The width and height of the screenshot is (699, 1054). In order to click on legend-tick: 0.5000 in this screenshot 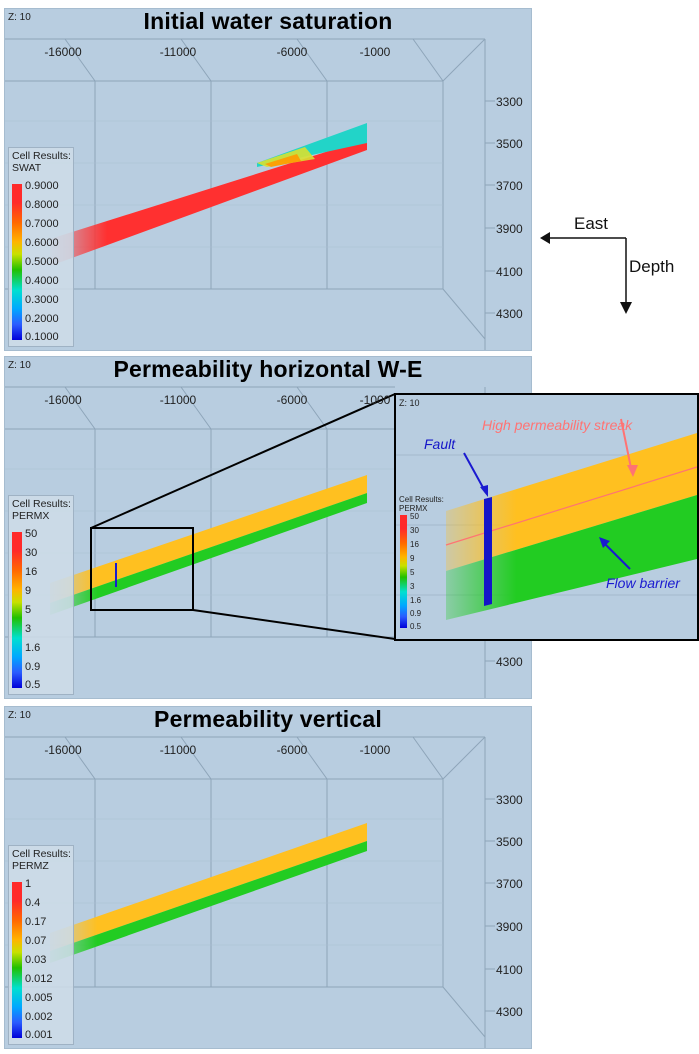, I will do `click(42, 262)`.